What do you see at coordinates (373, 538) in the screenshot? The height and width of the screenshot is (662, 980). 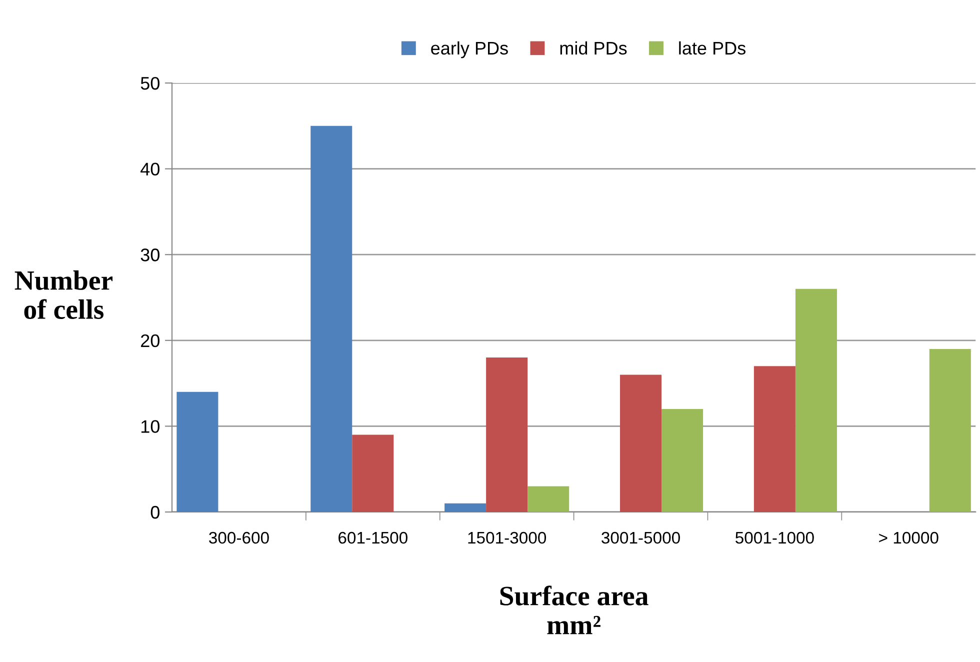 I see `x-tick-label: 601-1500` at bounding box center [373, 538].